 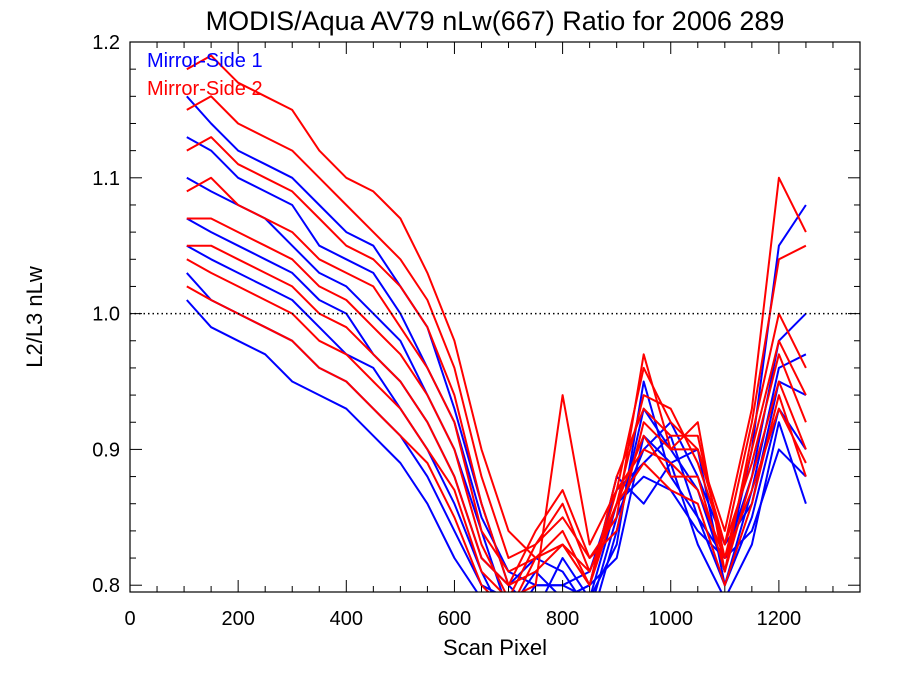 What do you see at coordinates (106, 179) in the screenshot?
I see `y-tick-label: 1.1` at bounding box center [106, 179].